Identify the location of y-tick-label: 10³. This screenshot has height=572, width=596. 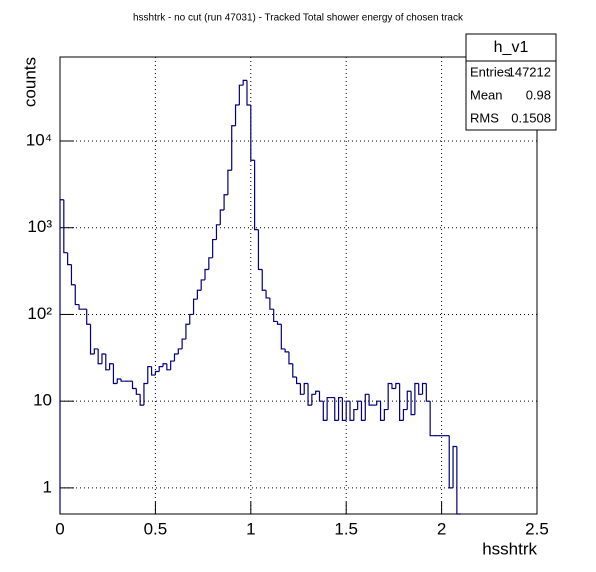
(39, 226).